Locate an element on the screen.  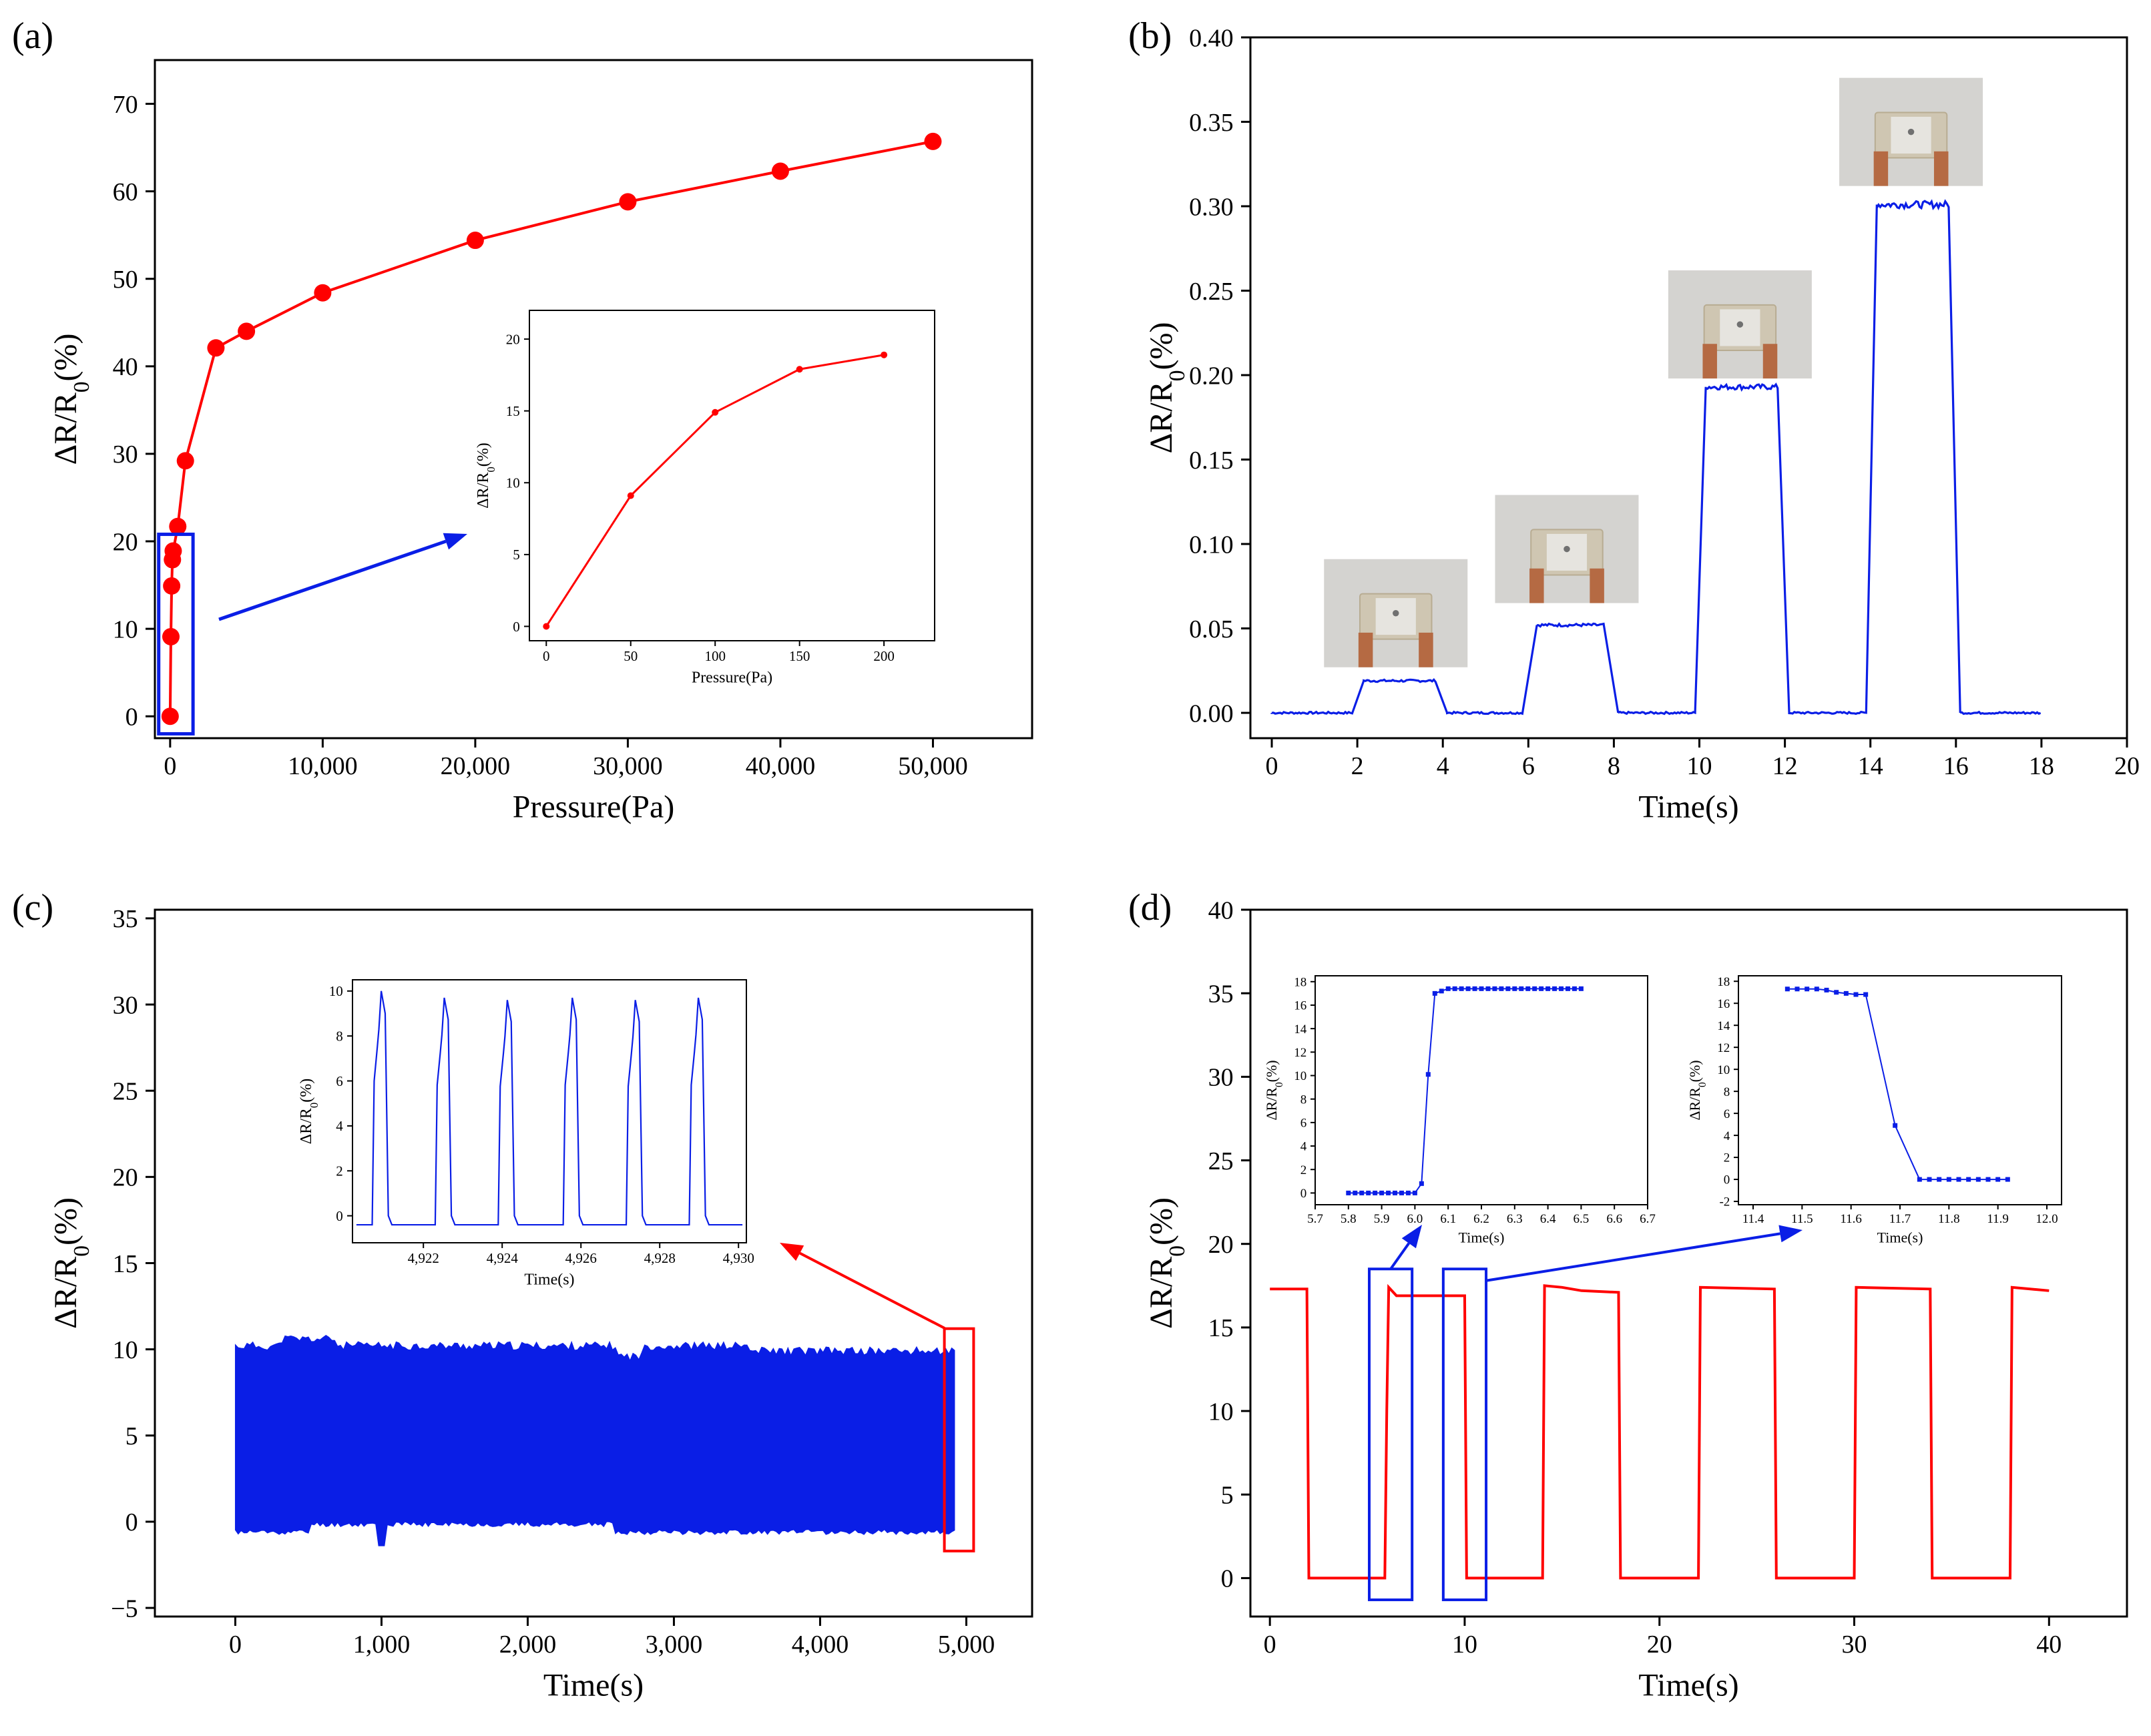
c-ytick-label: 5 is located at coordinates (132, 1436).